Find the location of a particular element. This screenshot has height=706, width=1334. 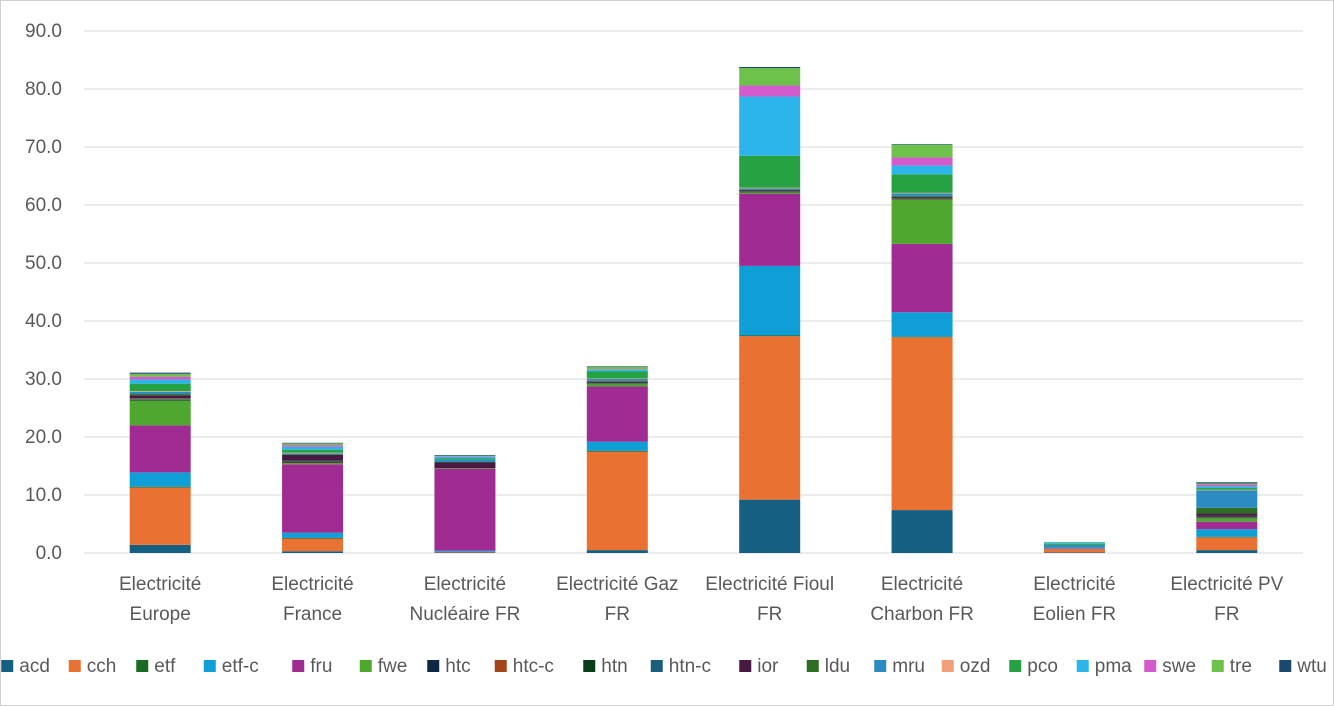

legend-label-ldu: ldu is located at coordinates (837, 666).